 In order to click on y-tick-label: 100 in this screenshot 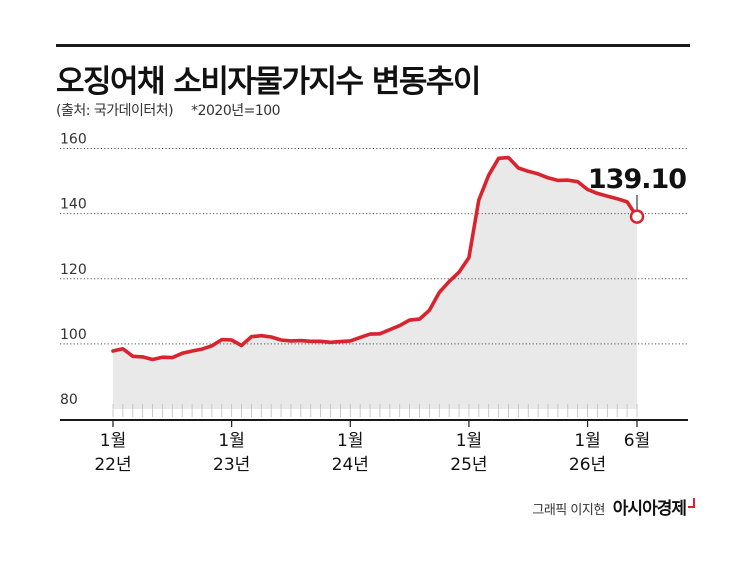, I will do `click(73, 335)`.